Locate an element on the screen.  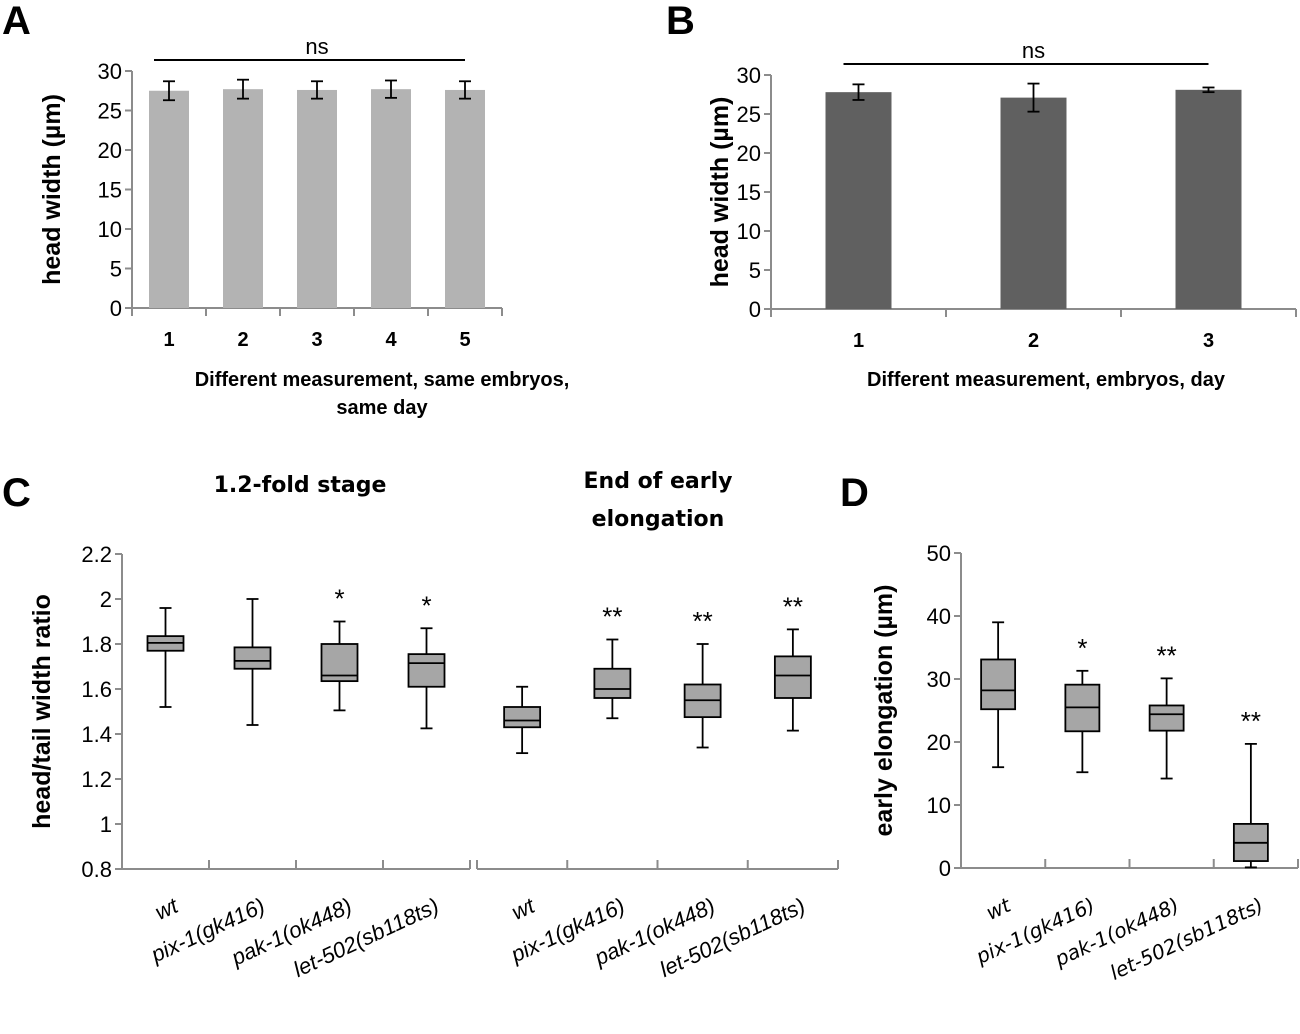
panel-a-x-axis-label: Different measurement, same embryos, is located at coordinates (382, 380).